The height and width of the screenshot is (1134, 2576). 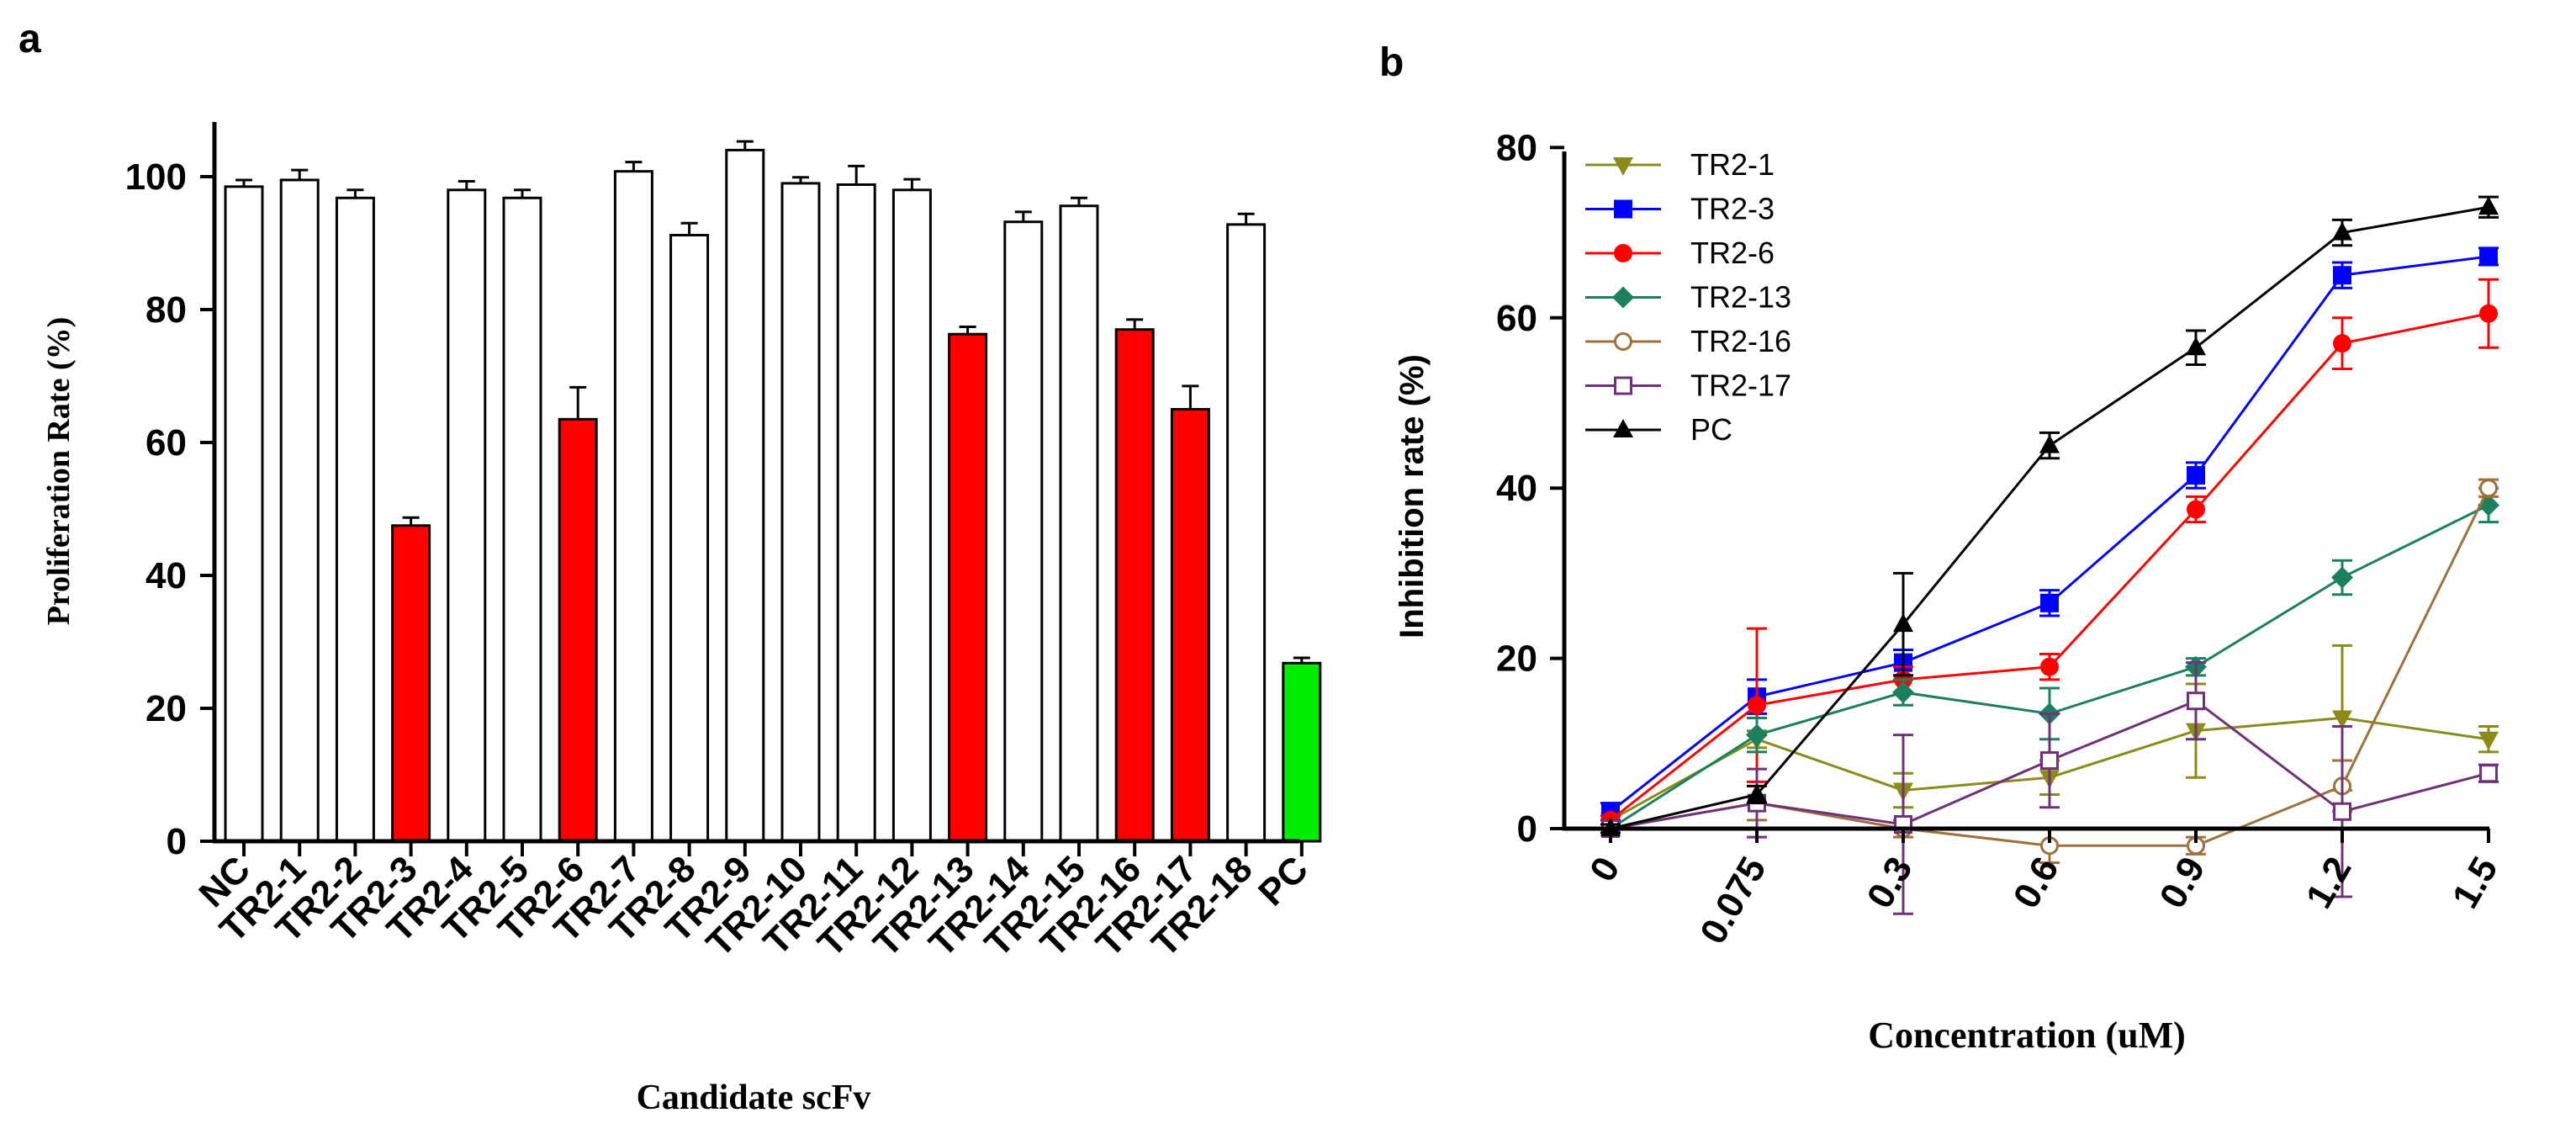 What do you see at coordinates (1711, 429) in the screenshot?
I see `legend-label: PC` at bounding box center [1711, 429].